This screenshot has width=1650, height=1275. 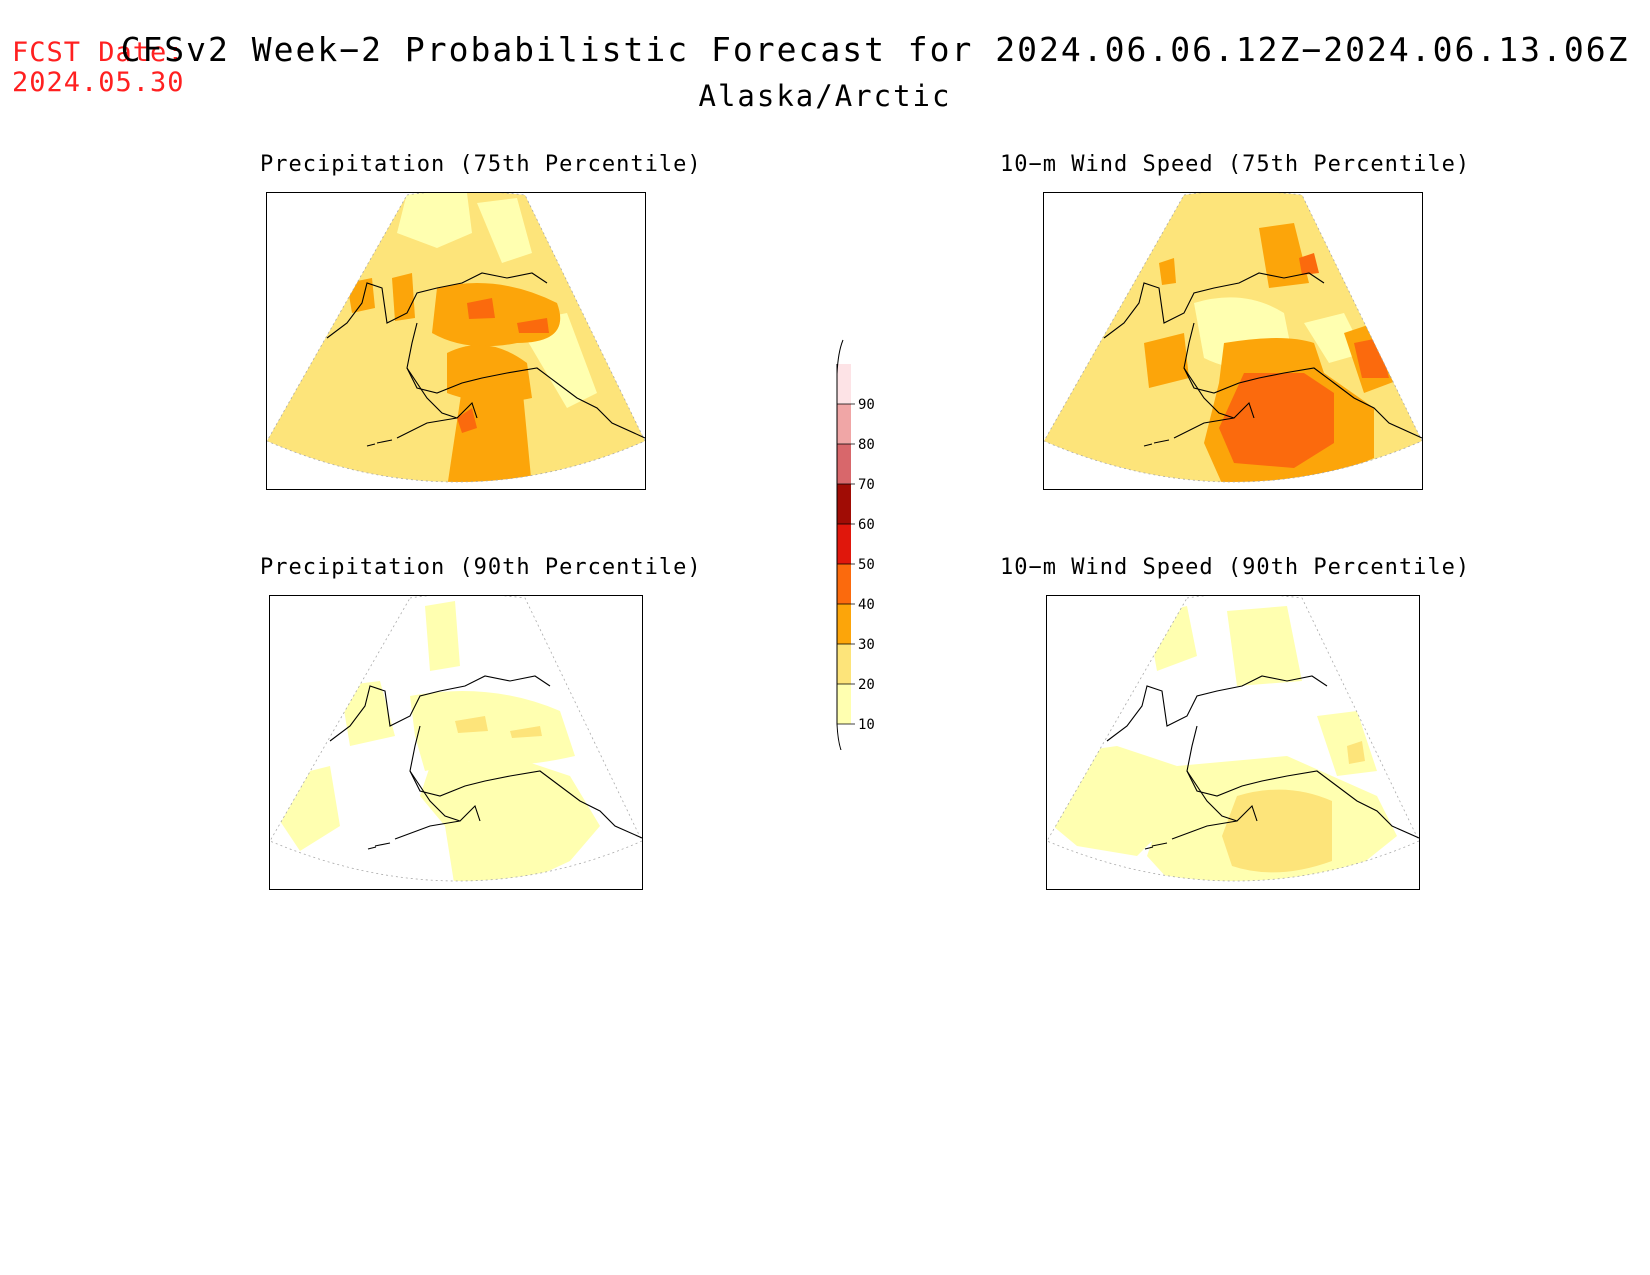 What do you see at coordinates (1233, 739) in the screenshot?
I see `map-wind-90-graphic` at bounding box center [1233, 739].